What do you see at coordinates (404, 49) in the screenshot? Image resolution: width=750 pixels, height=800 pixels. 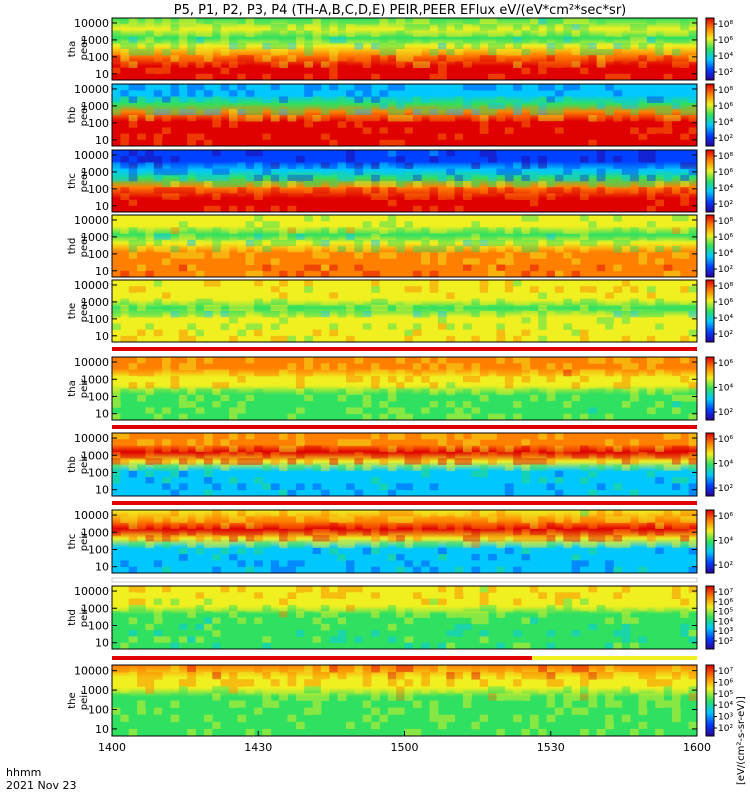 I see `spectrogram-tha-peer` at bounding box center [404, 49].